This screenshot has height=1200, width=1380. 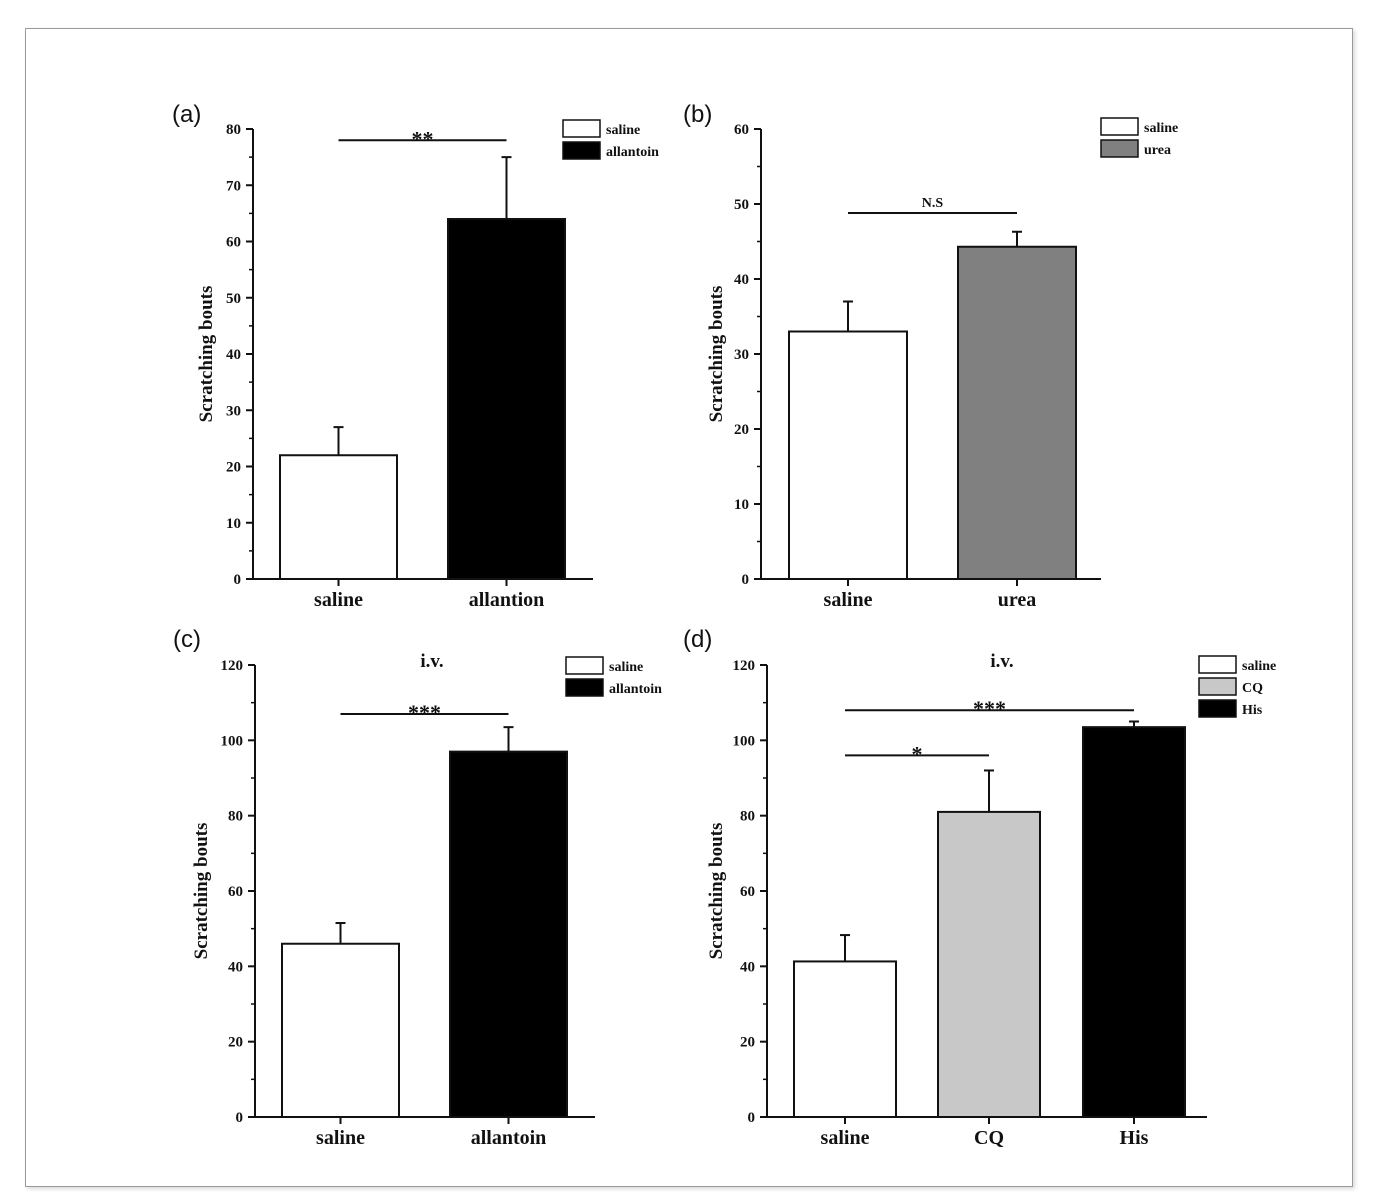 I want to click on panel-label: (c), so click(x=187, y=639).